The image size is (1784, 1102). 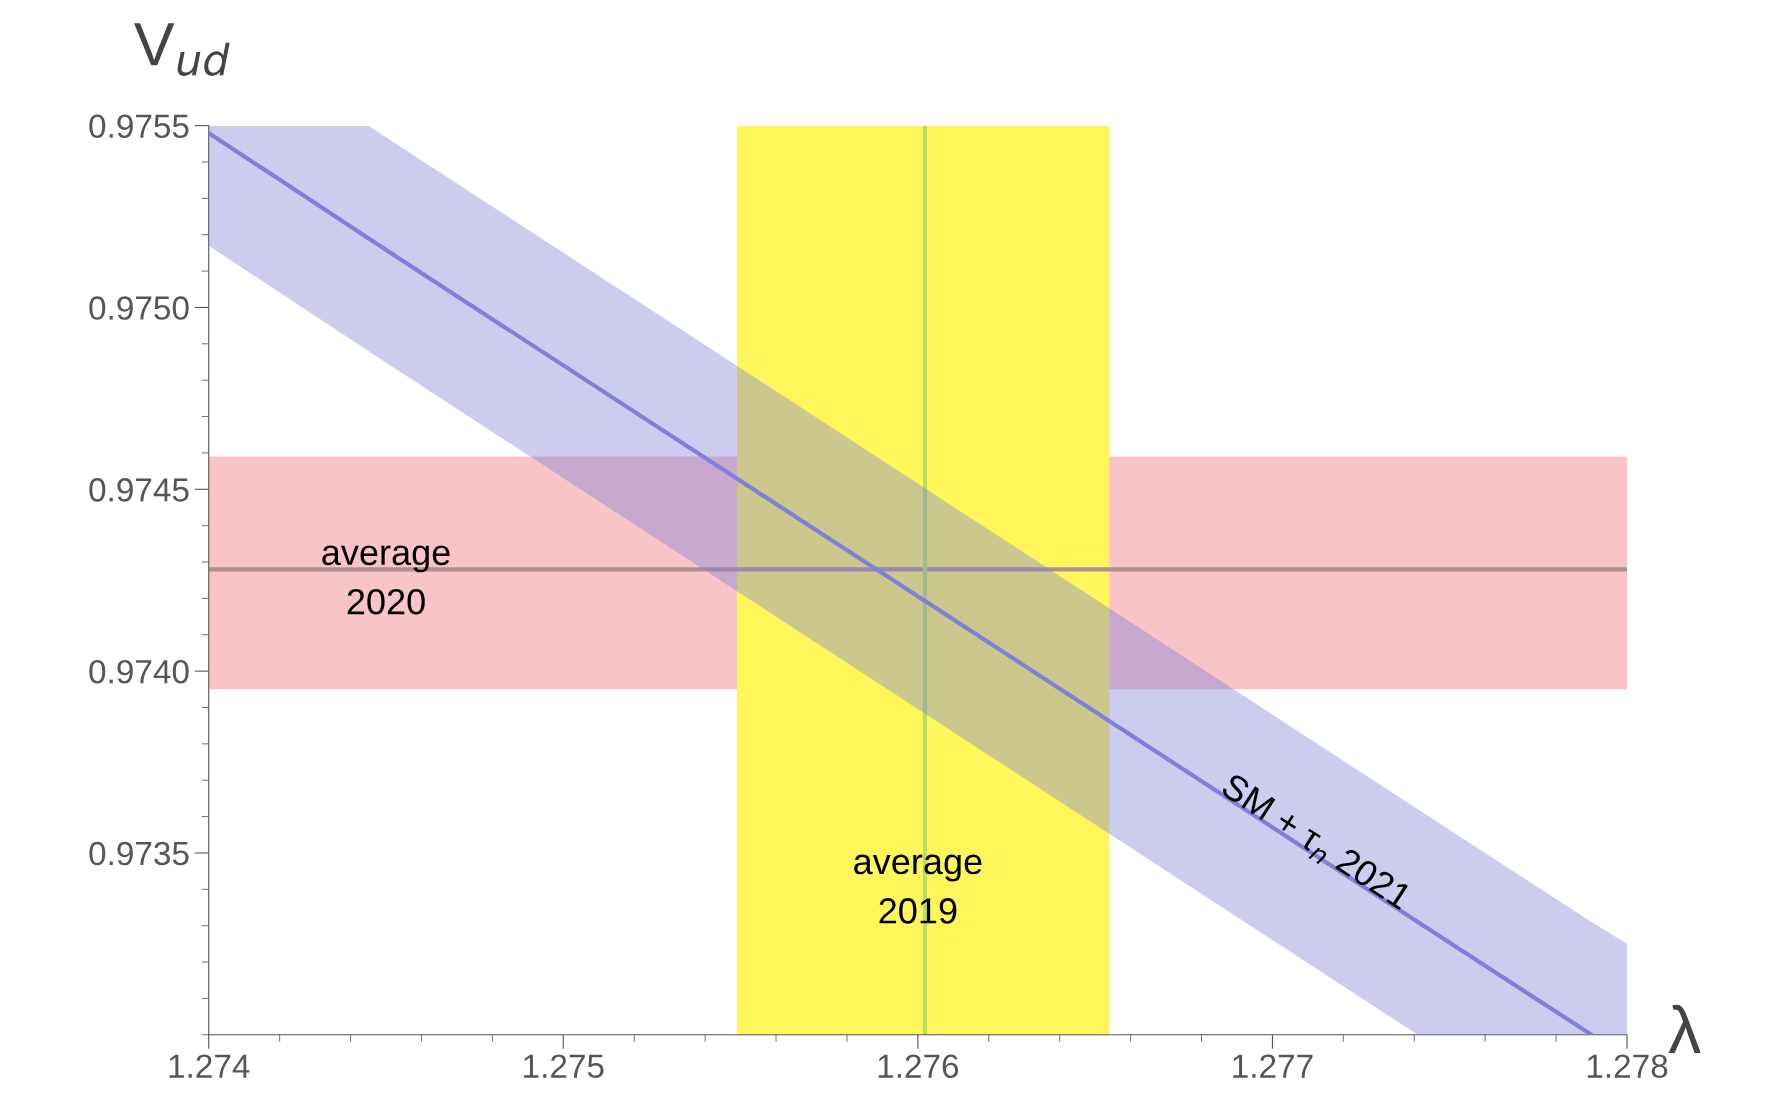 I want to click on x-tick-label: 1.276, so click(x=918, y=1066).